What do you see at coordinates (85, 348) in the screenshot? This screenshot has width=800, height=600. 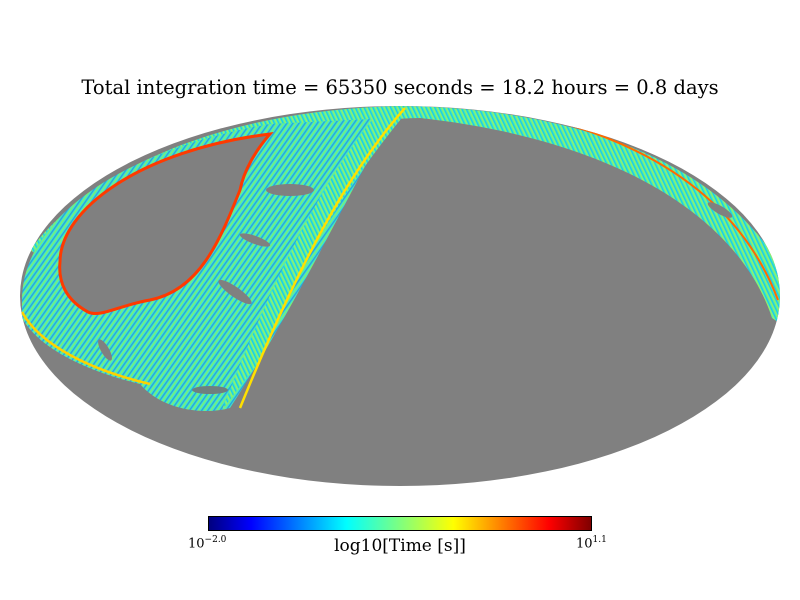 I see `edge-highlight` at bounding box center [85, 348].